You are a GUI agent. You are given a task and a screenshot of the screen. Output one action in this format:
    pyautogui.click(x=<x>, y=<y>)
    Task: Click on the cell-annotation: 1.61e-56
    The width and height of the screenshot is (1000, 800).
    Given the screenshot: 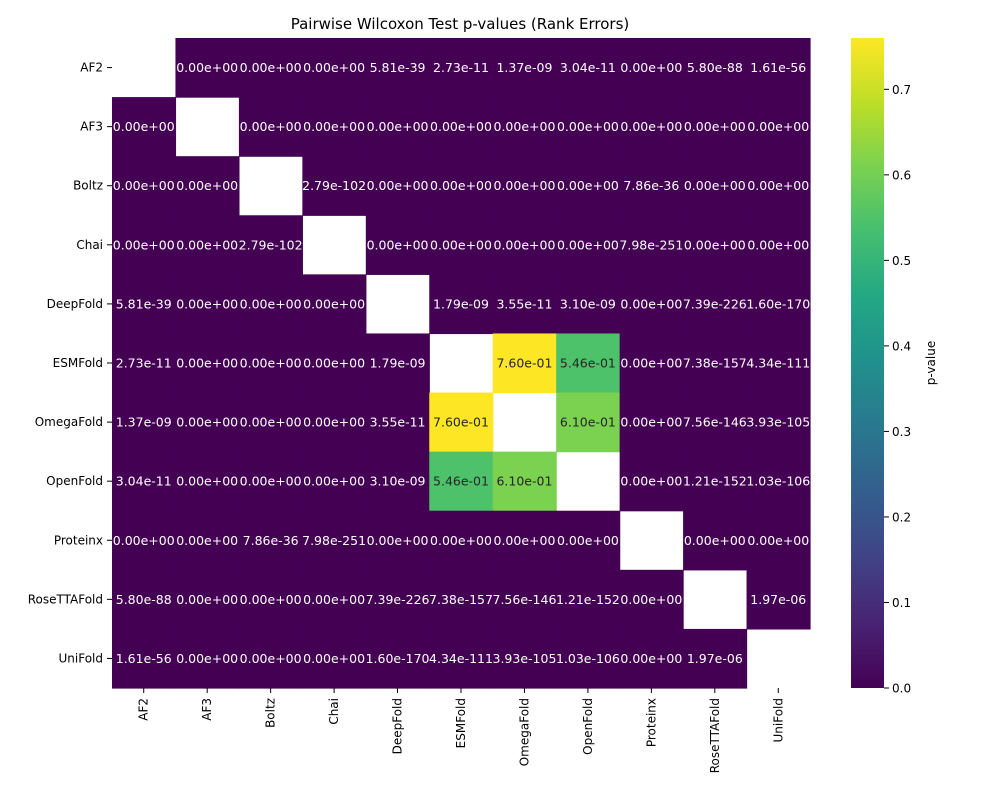 What is the action you would take?
    pyautogui.click(x=144, y=658)
    